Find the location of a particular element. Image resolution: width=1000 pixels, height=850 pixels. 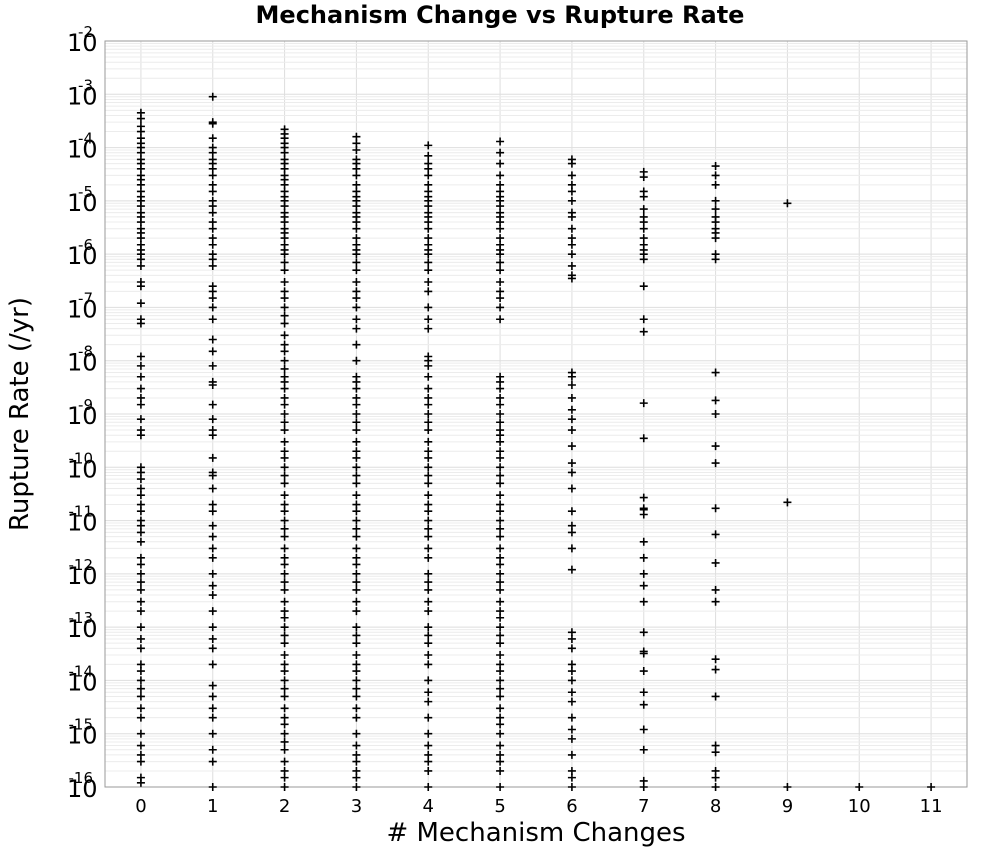

y-tick-exponent: -10 is located at coordinates (81, 458).